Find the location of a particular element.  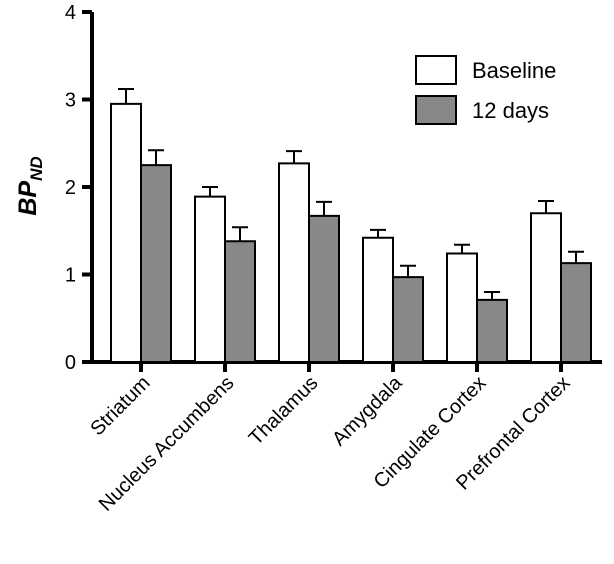

legend: Baseline 12 days is located at coordinates (485, 90).